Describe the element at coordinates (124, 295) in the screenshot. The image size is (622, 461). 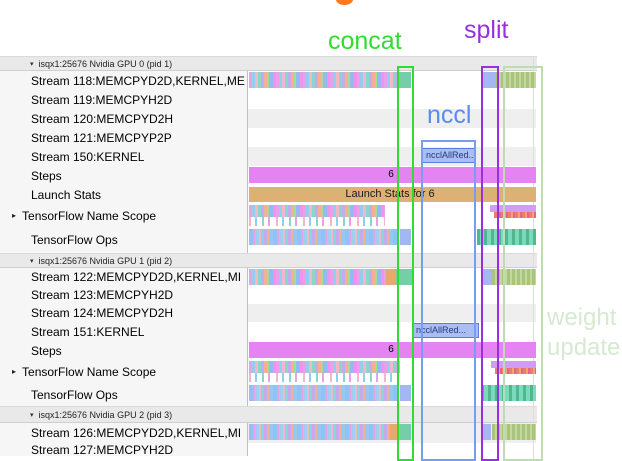
I see `row-label-s123: Stream 123:MEMCPYH2D` at that location.